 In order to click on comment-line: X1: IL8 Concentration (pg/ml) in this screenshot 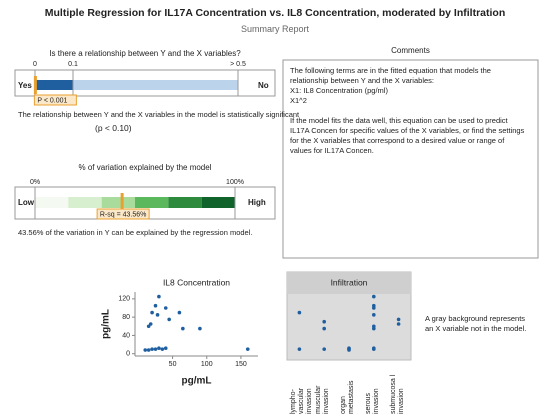, I will do `click(339, 90)`.